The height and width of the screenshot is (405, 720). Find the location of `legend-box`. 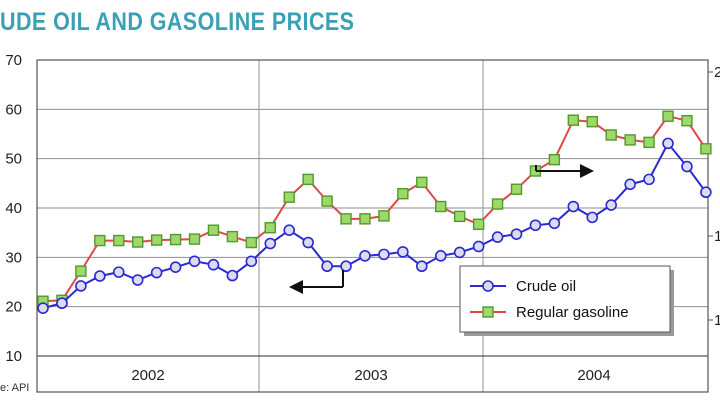

legend-box is located at coordinates (565, 299).